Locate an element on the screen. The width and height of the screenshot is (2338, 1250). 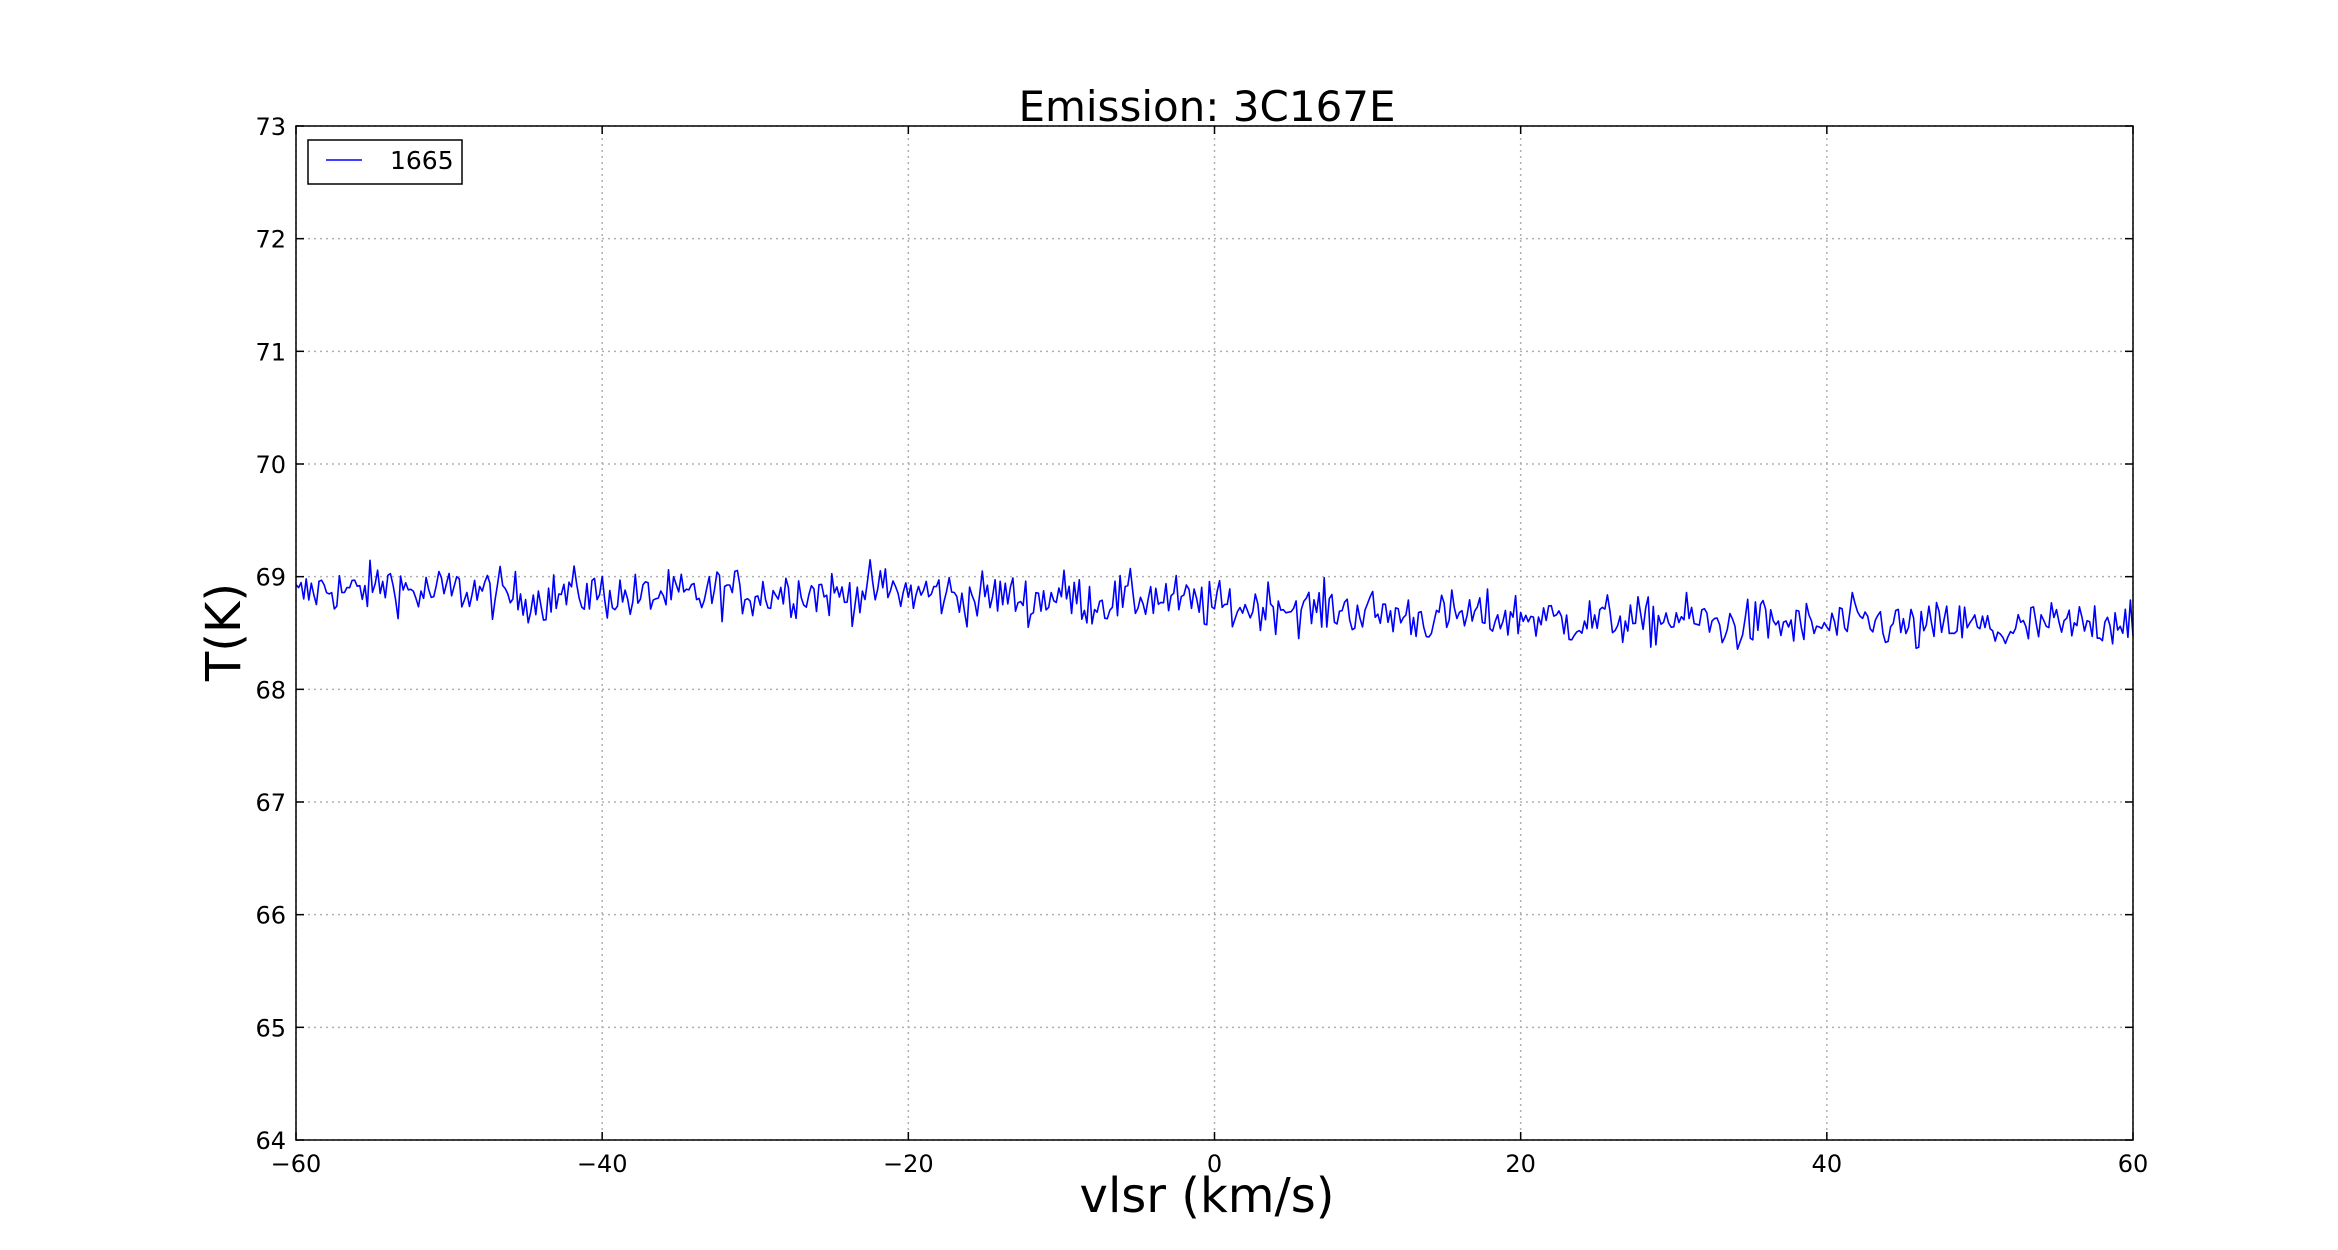
legend-box is located at coordinates (385, 162).